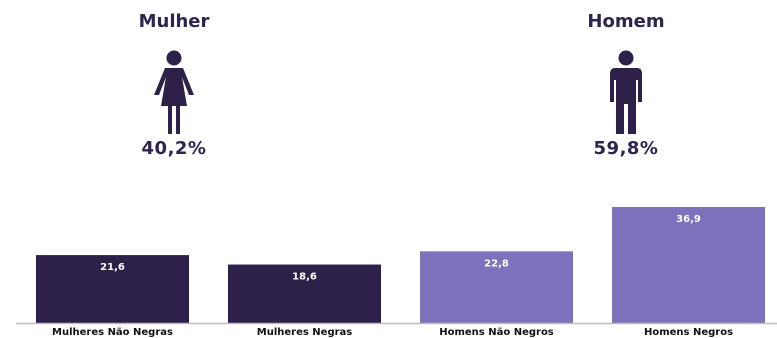 The image size is (777, 338). I want to click on male-percentage: 59,8%, so click(626, 148).